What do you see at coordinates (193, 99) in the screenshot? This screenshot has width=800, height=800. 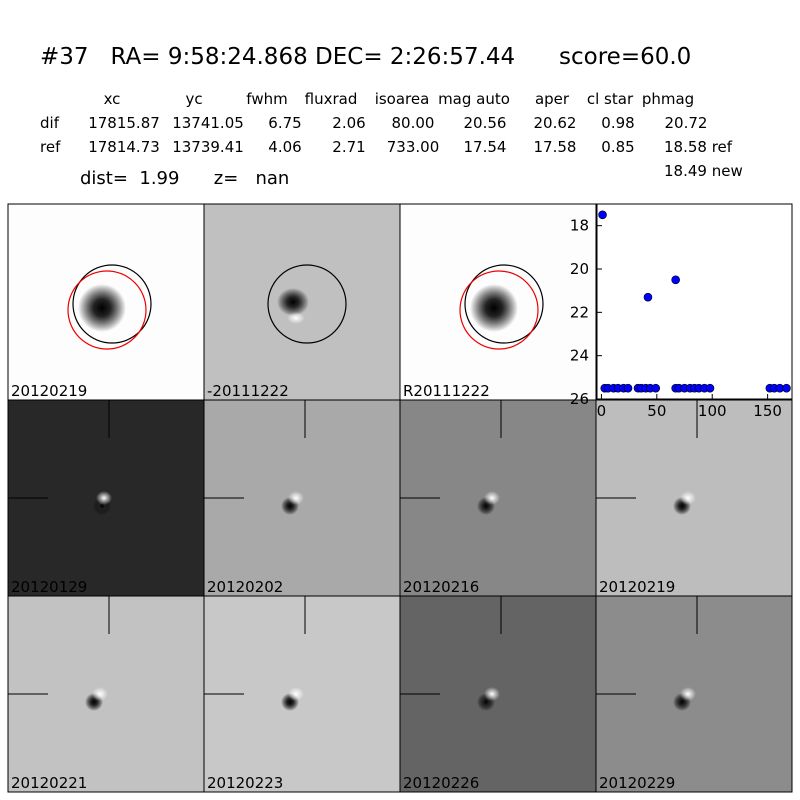 I see `column-header: yc` at bounding box center [193, 99].